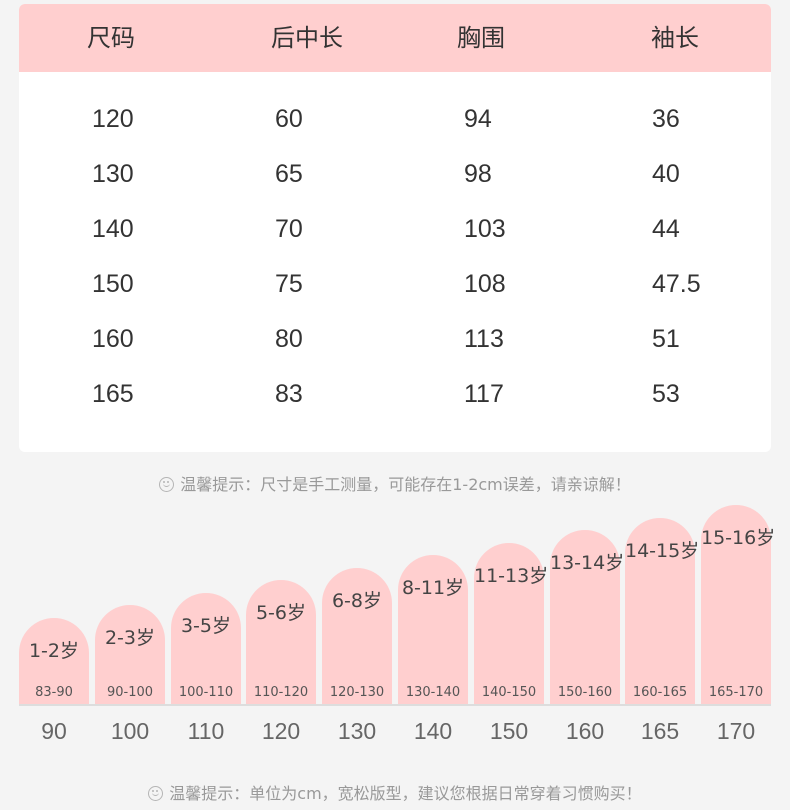  I want to click on age-bar: 14-15岁 160-165, so click(662, 611).